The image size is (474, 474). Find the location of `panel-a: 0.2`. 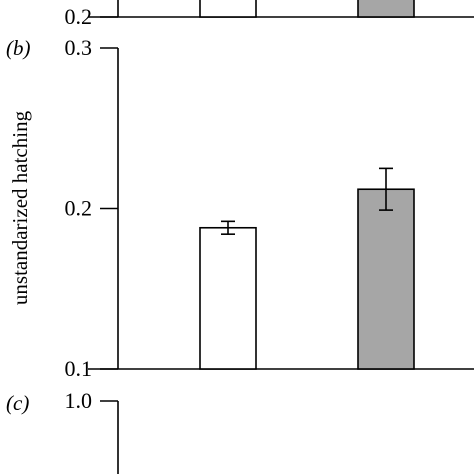

panel-a: 0.2 is located at coordinates (269, 14).